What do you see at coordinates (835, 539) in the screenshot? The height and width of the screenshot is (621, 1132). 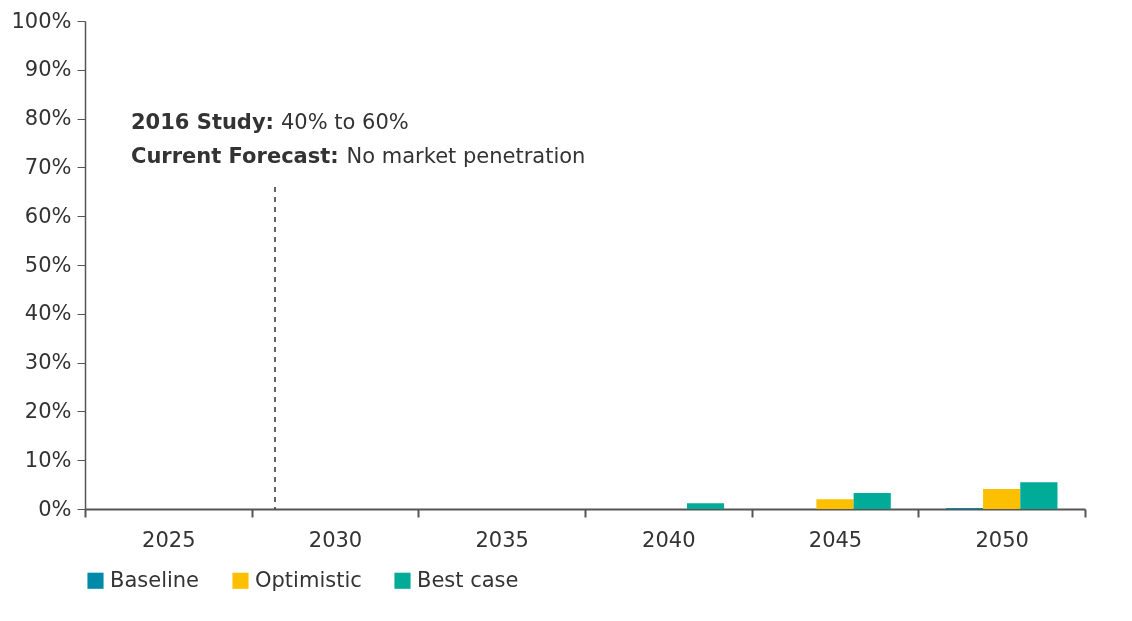 I see `x-tick-label: 2045` at bounding box center [835, 539].